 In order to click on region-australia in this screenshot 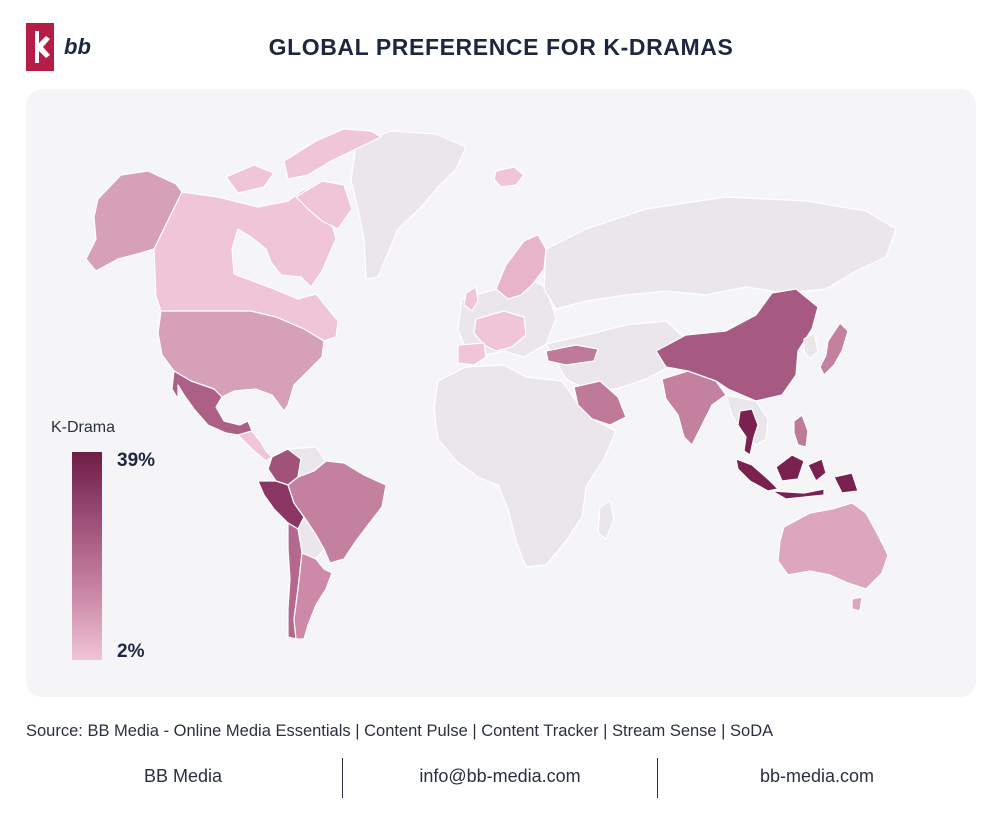, I will do `click(833, 546)`.